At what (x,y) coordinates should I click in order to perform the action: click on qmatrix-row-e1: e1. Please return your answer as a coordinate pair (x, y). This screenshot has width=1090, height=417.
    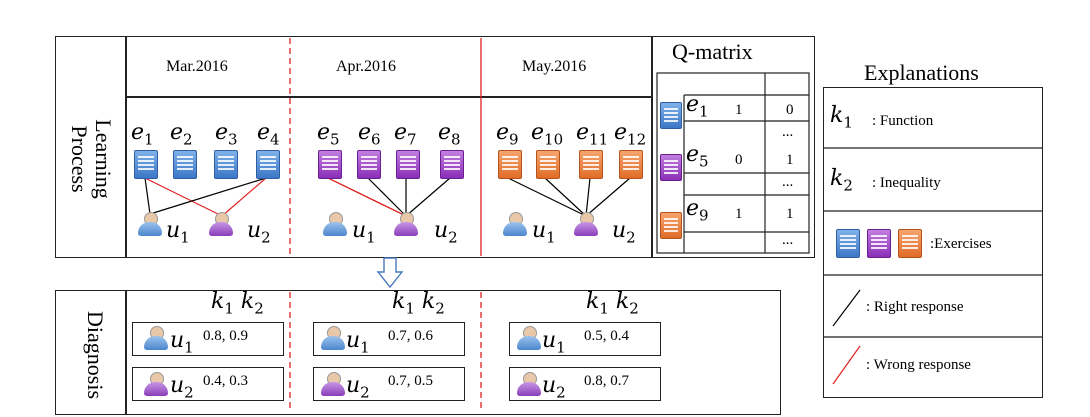
    Looking at the image, I should click on (697, 106).